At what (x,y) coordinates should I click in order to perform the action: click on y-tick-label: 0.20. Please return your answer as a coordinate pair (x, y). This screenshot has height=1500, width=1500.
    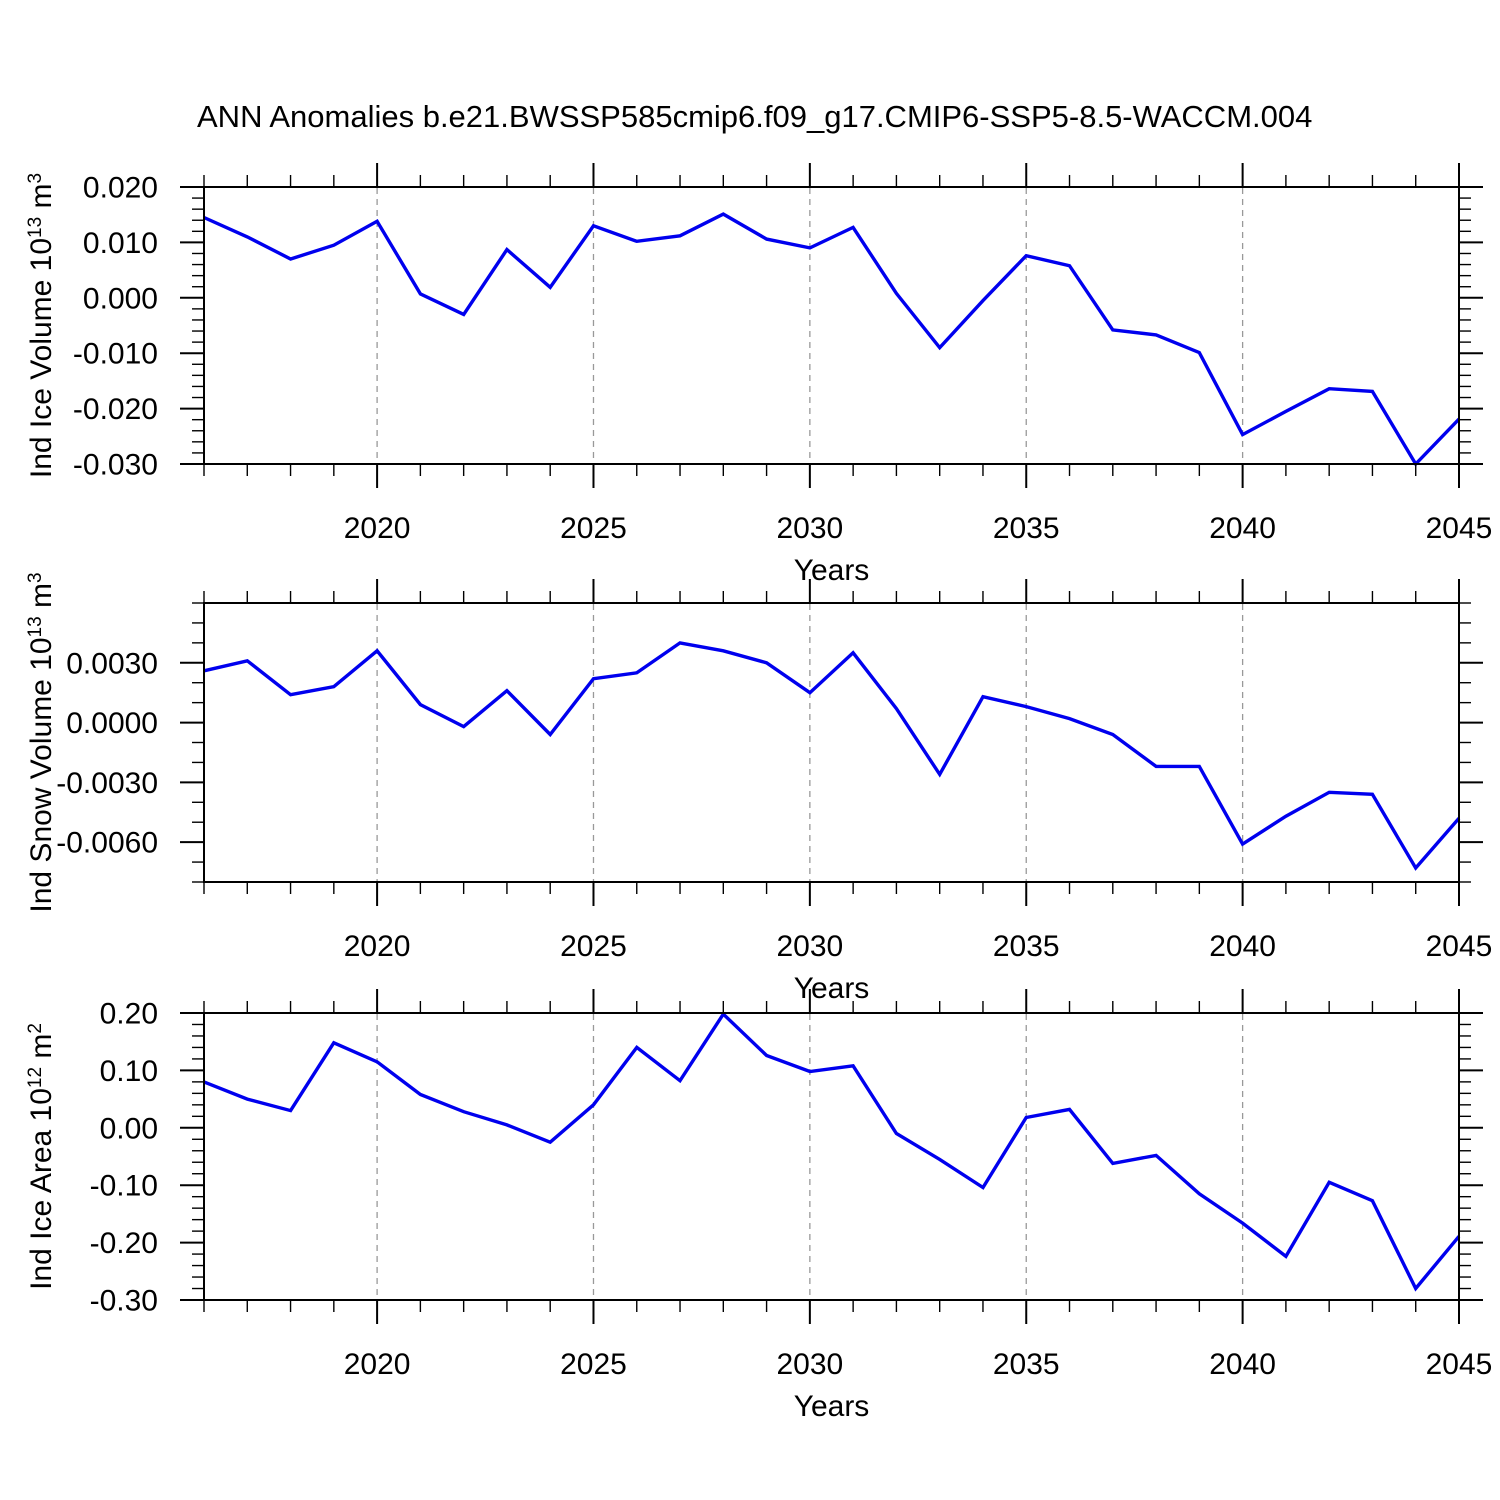
    Looking at the image, I should click on (129, 1014).